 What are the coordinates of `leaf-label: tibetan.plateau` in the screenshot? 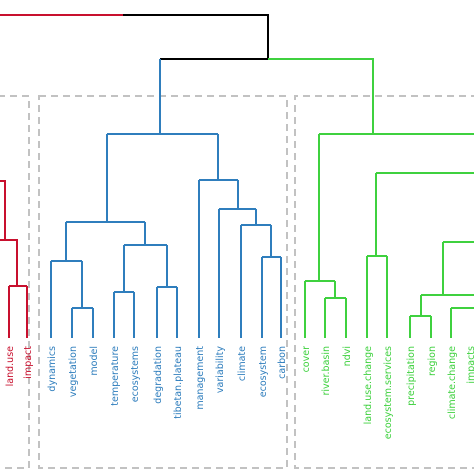 It's located at (178, 382).